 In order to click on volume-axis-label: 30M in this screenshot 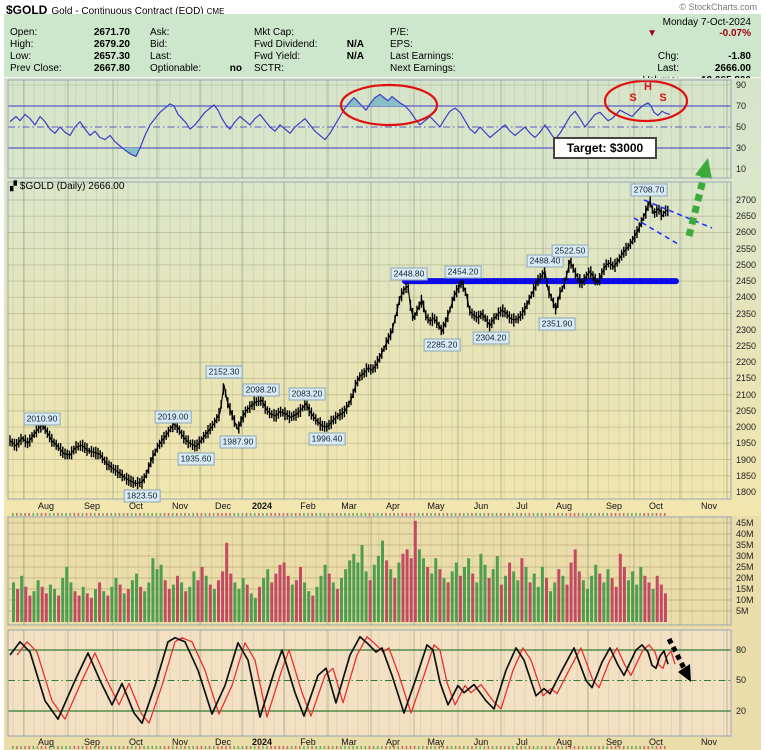, I will do `click(745, 556)`.